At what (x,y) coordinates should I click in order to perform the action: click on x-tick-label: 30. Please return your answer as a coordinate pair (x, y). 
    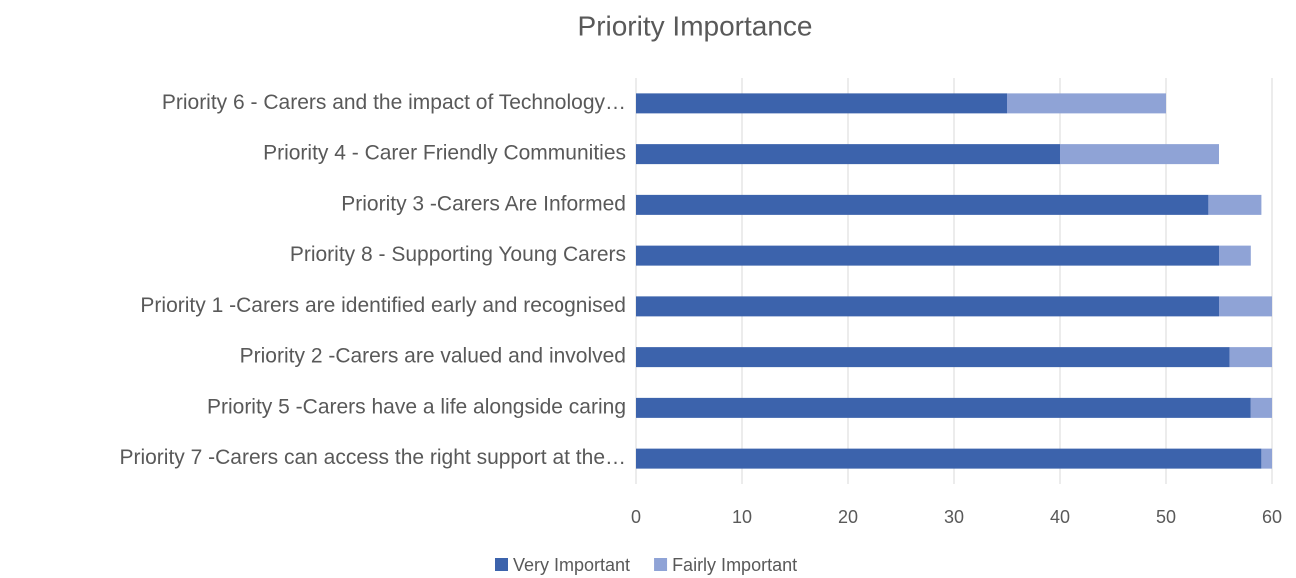
    Looking at the image, I should click on (954, 517).